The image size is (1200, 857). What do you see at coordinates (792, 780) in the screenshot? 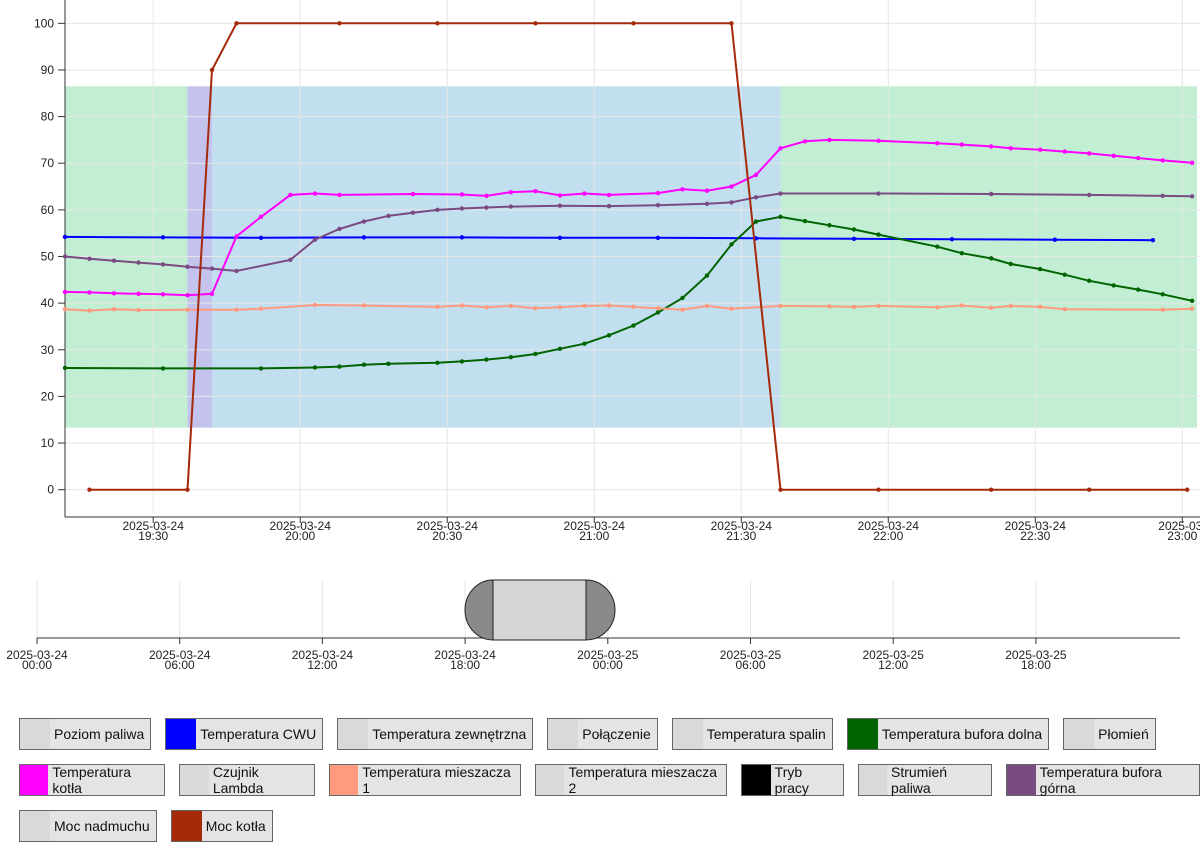
I see `legend-button: Tryb pracy` at bounding box center [792, 780].